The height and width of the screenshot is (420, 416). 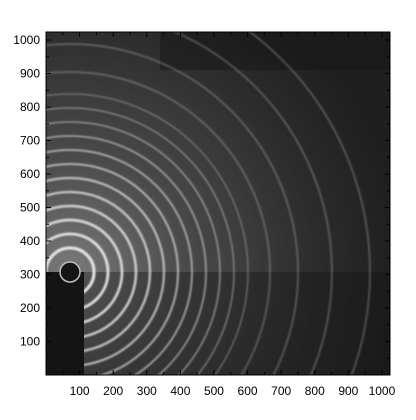 I want to click on y-tick-label: 800, so click(x=30, y=107).